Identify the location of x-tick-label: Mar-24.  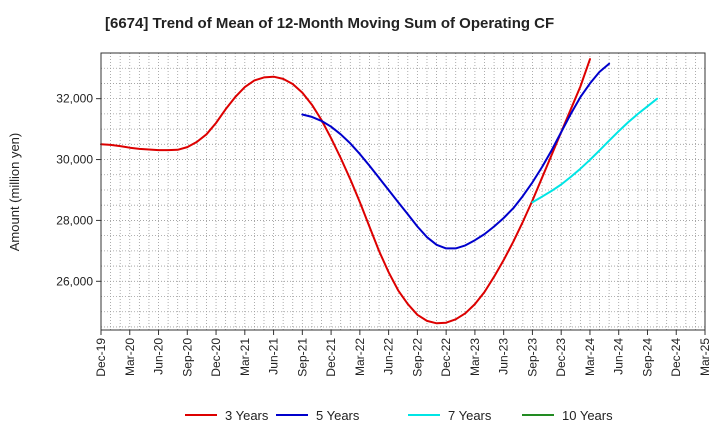
(590, 357).